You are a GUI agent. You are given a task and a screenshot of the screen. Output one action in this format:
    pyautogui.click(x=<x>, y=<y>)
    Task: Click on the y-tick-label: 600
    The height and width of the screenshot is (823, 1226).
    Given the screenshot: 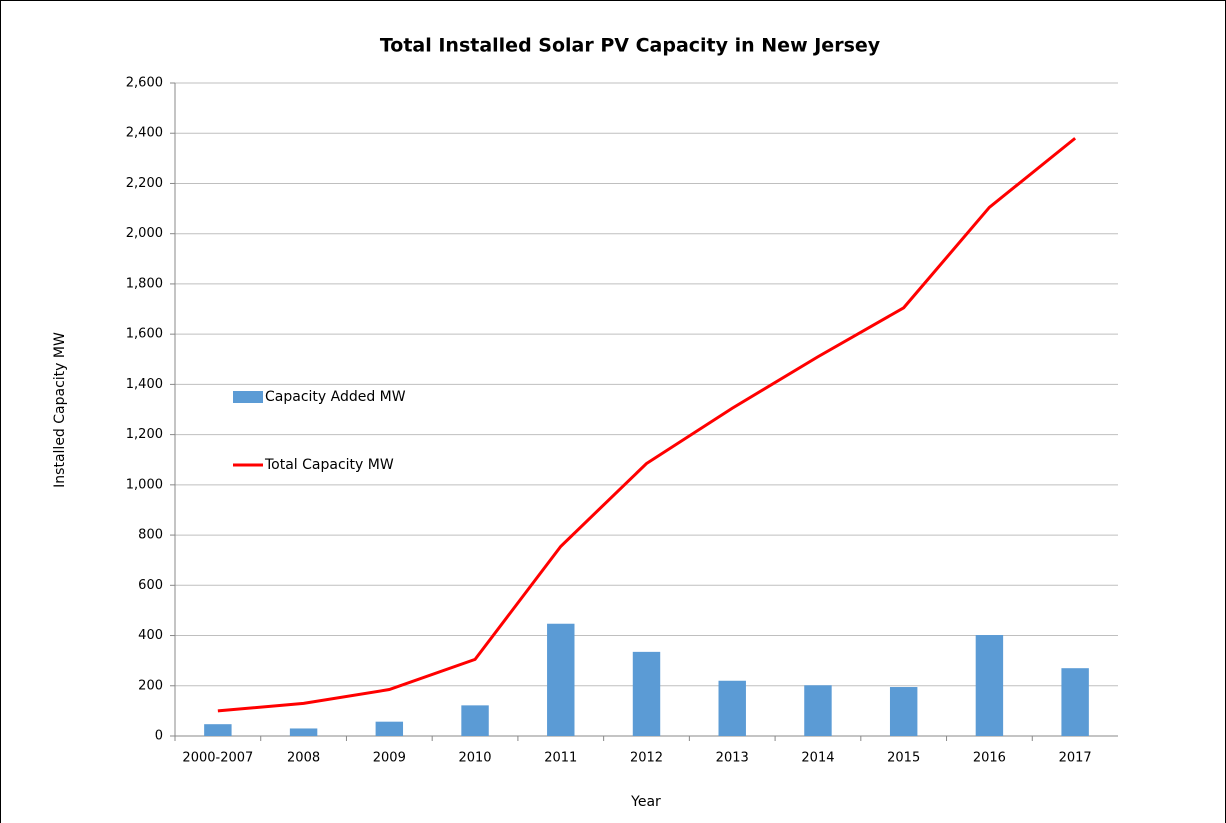 What is the action you would take?
    pyautogui.click(x=150, y=585)
    